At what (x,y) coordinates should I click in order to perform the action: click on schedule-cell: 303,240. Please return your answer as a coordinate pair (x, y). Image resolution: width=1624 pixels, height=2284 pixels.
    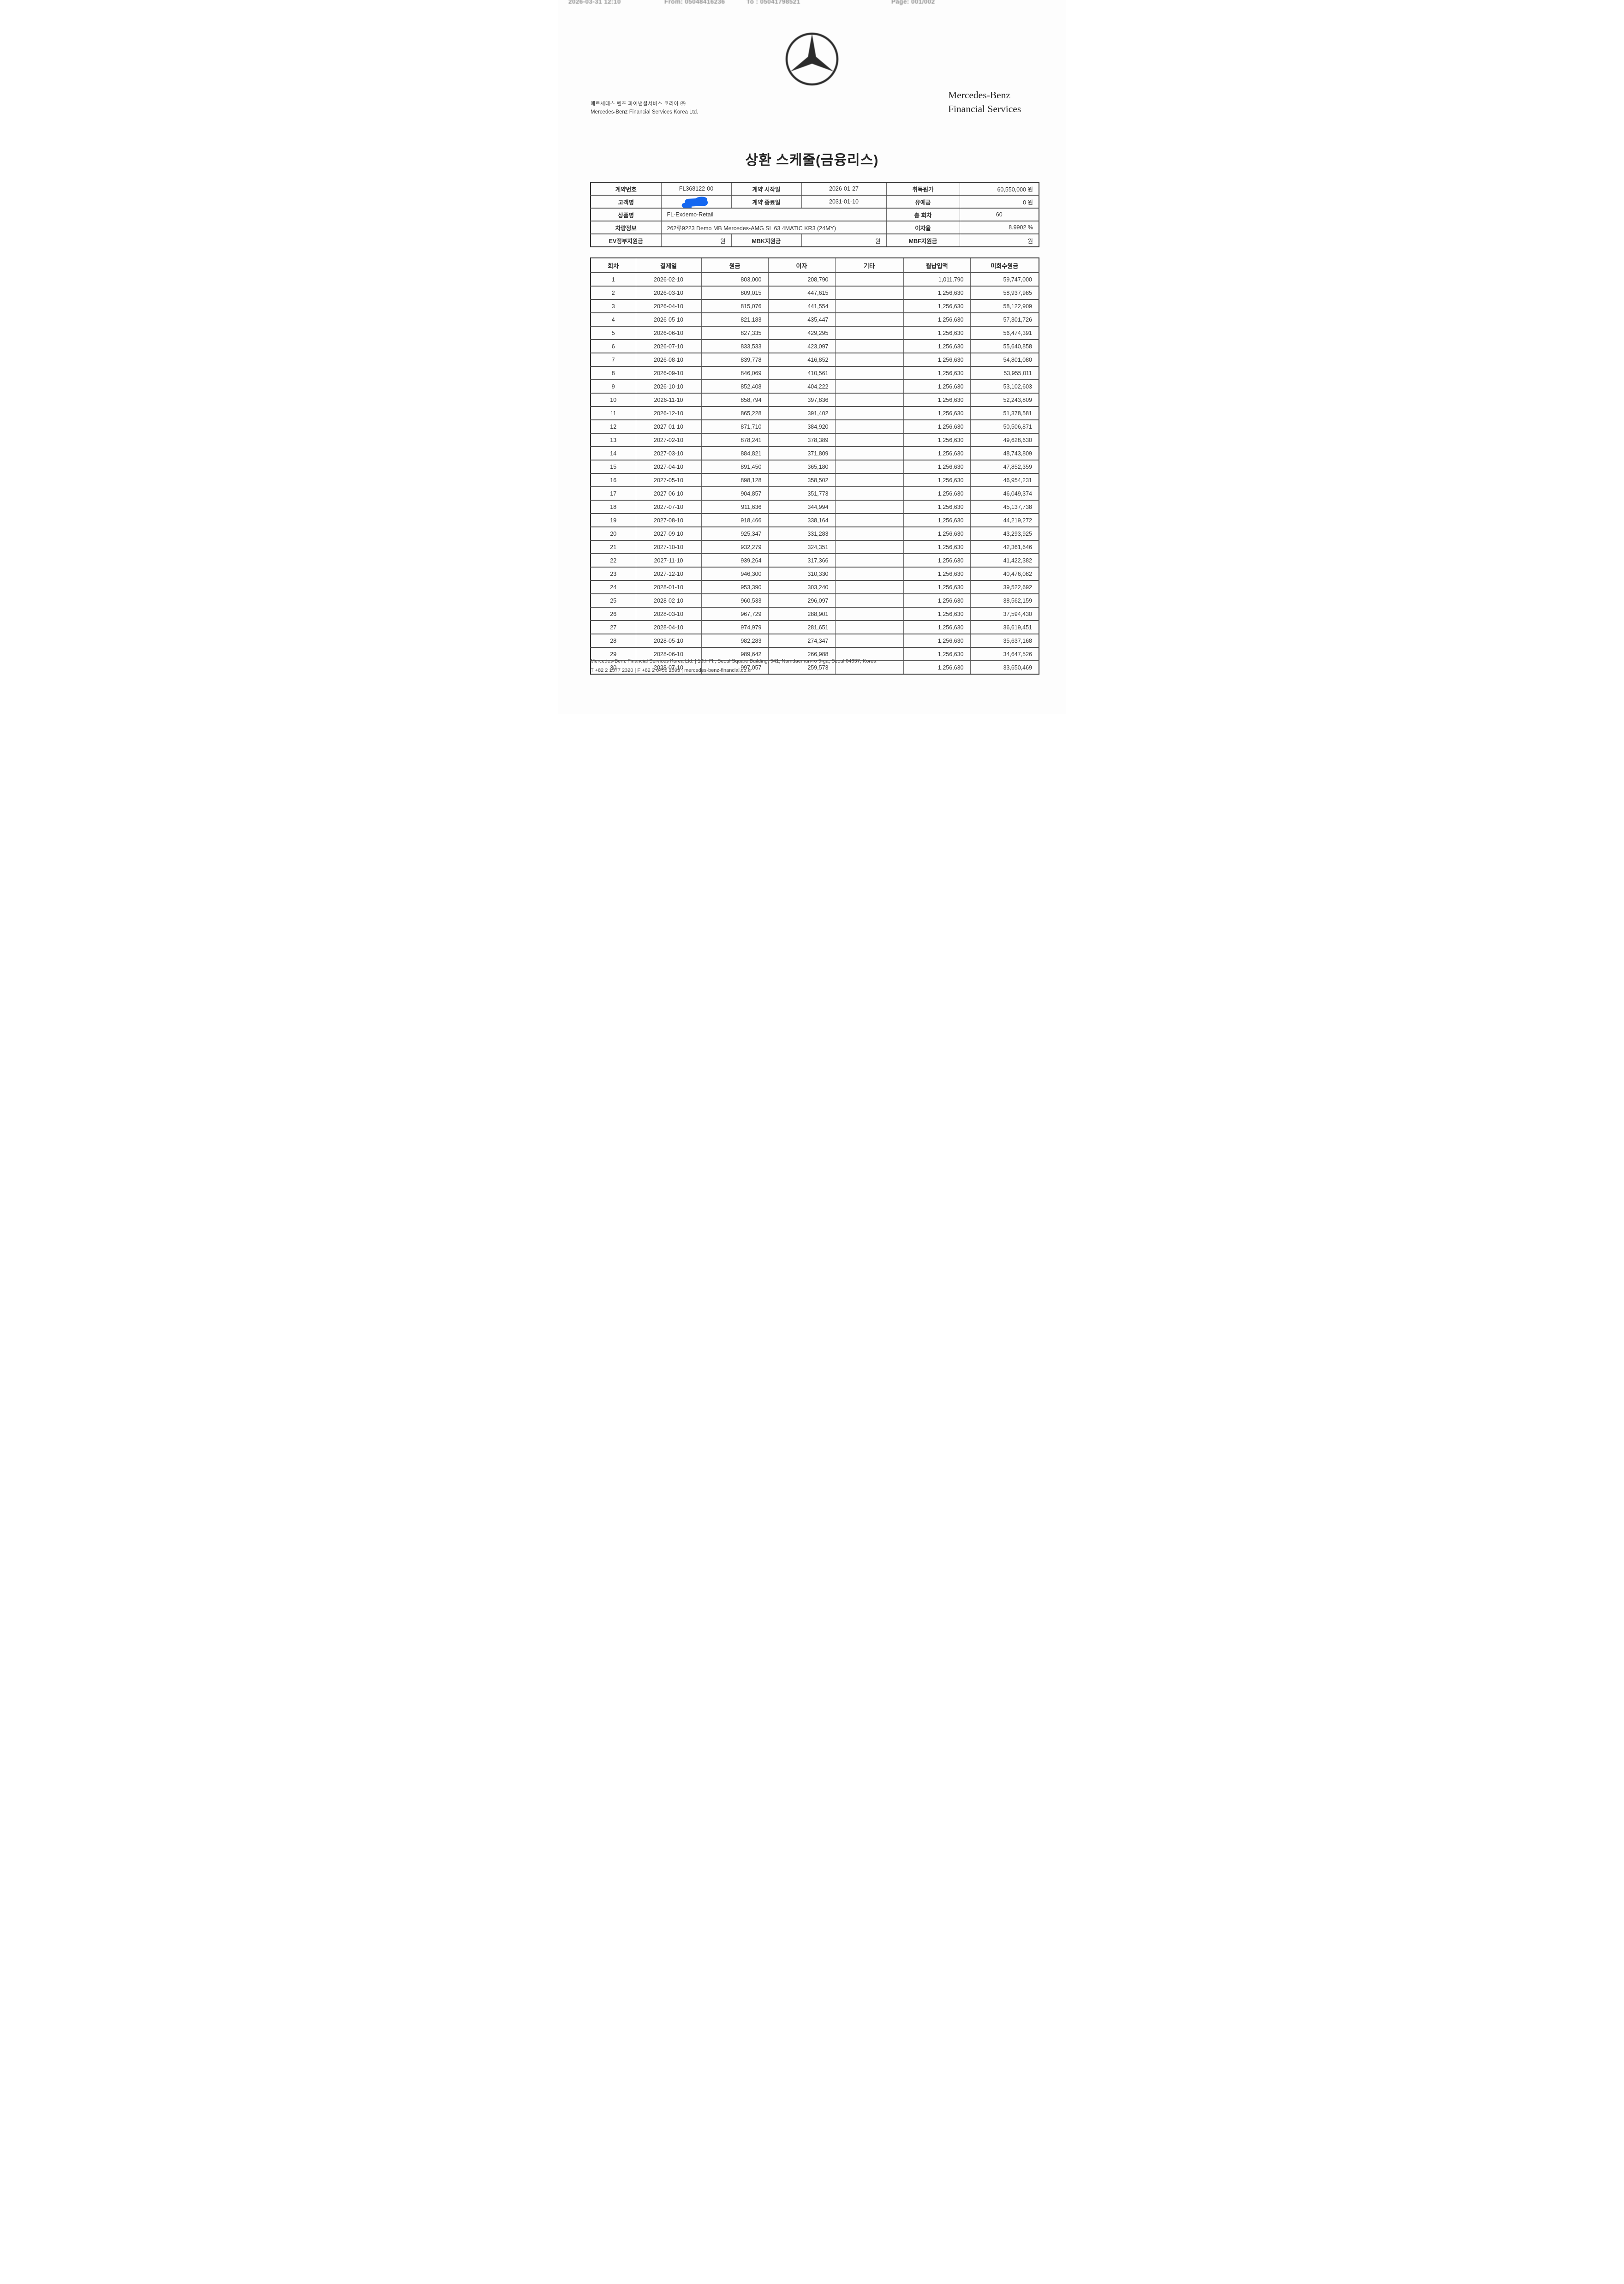
    Looking at the image, I should click on (801, 587).